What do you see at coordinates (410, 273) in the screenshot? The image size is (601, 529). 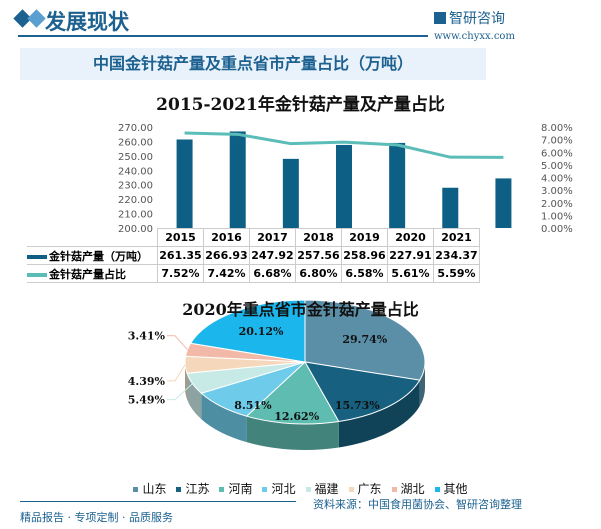 I see `data-label: 5.61%` at bounding box center [410, 273].